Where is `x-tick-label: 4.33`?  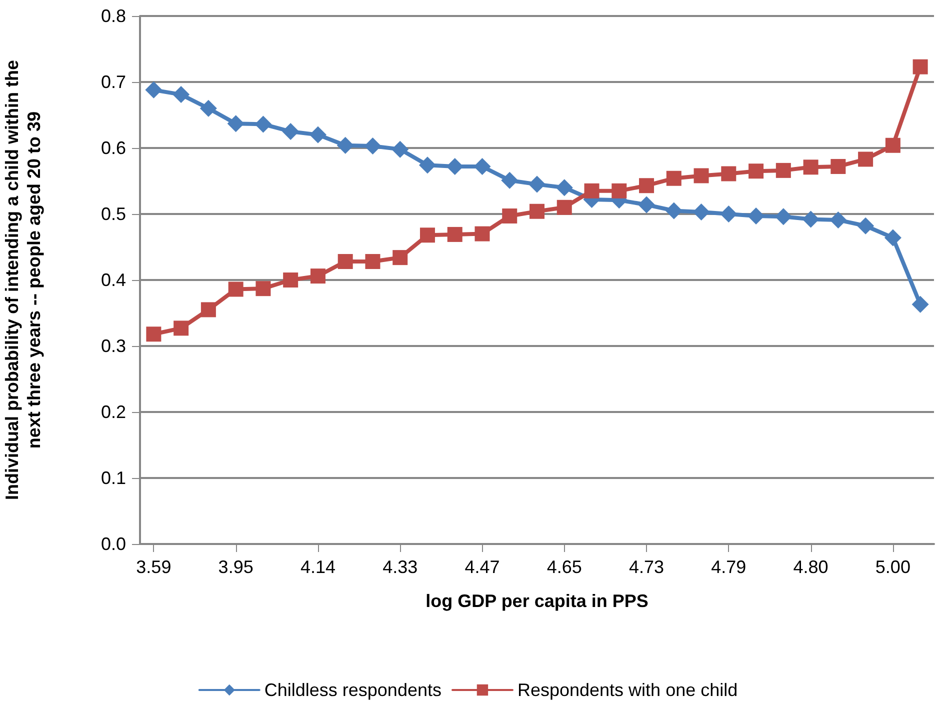 x-tick-label: 4.33 is located at coordinates (400, 567).